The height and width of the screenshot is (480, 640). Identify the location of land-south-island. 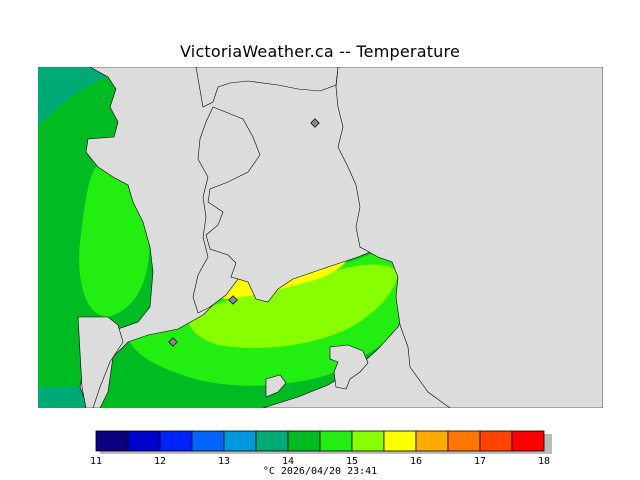
(349, 367).